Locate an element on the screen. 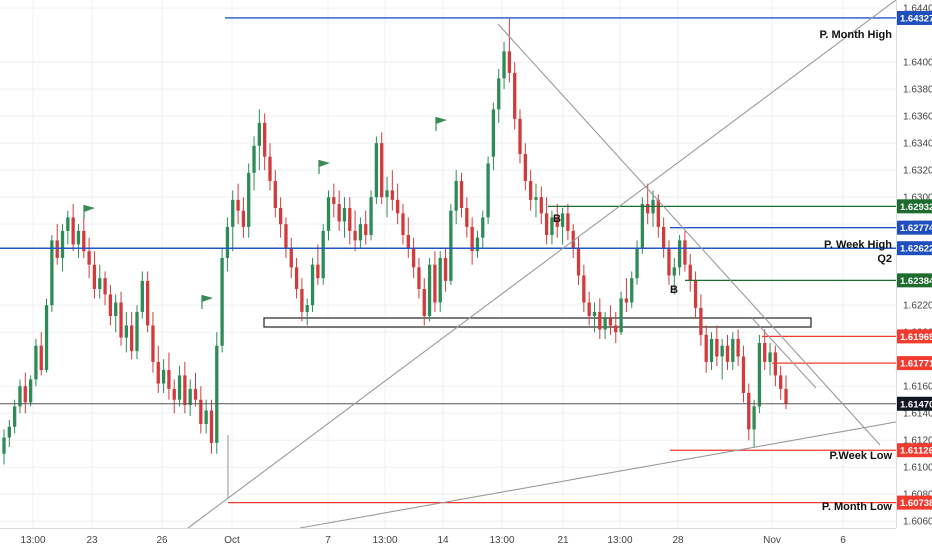 The width and height of the screenshot is (932, 550). price-tag-bg is located at coordinates (914, 403).